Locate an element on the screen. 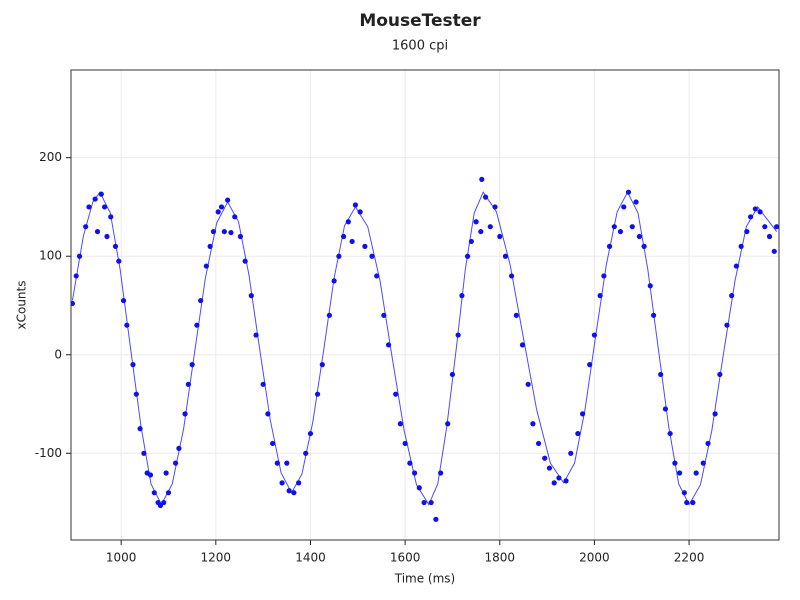 This screenshot has width=800, height=600. x-tick-label: 1400 is located at coordinates (310, 558).